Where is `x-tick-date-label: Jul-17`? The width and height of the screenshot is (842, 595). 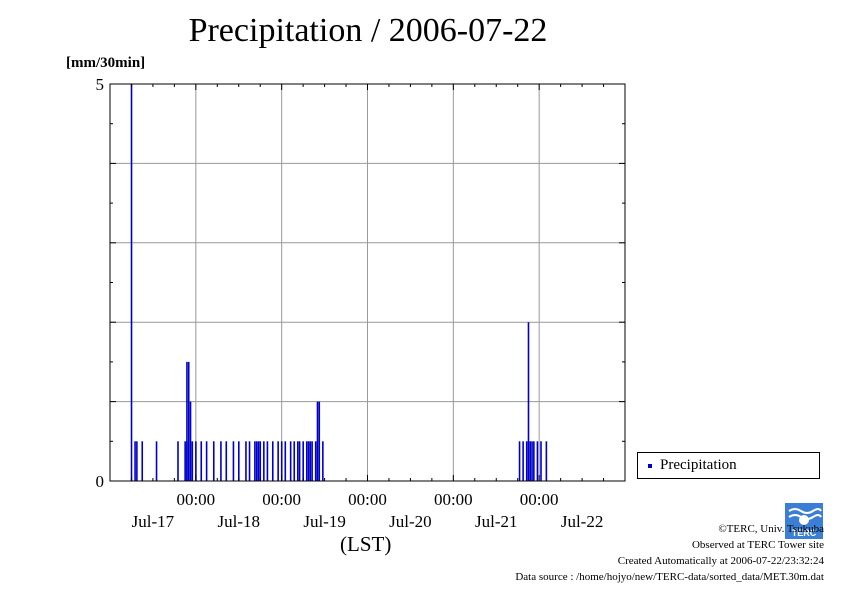 x-tick-date-label: Jul-17 is located at coordinates (153, 521).